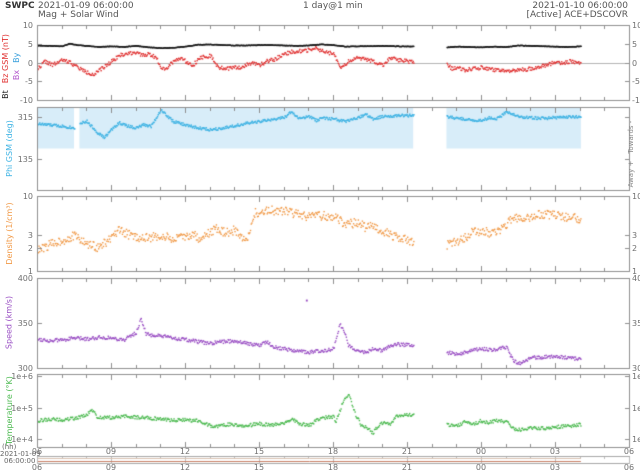  Describe the element at coordinates (636, 278) in the screenshot. I see `y-tick-label-right: 400` at that location.